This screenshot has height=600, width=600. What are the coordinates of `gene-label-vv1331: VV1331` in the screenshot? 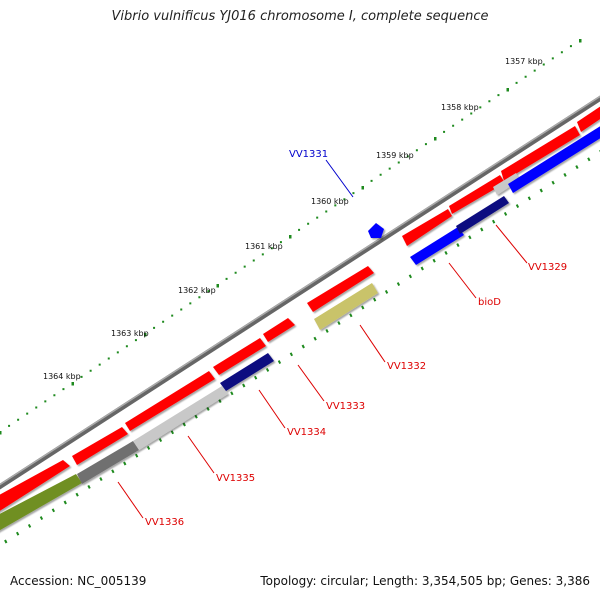 It's located at (308, 154).